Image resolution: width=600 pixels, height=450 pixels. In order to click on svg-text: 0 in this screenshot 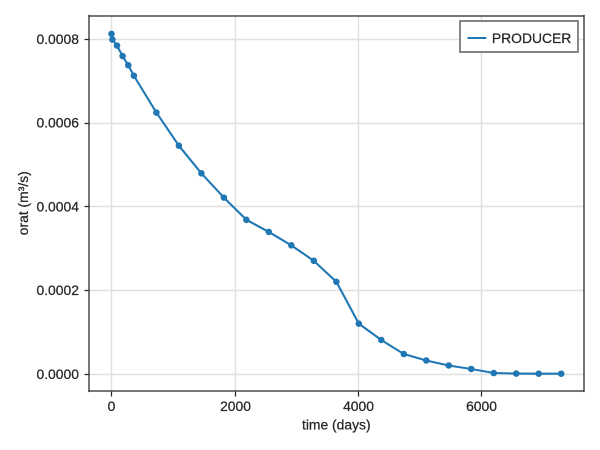, I will do `click(112, 406)`.